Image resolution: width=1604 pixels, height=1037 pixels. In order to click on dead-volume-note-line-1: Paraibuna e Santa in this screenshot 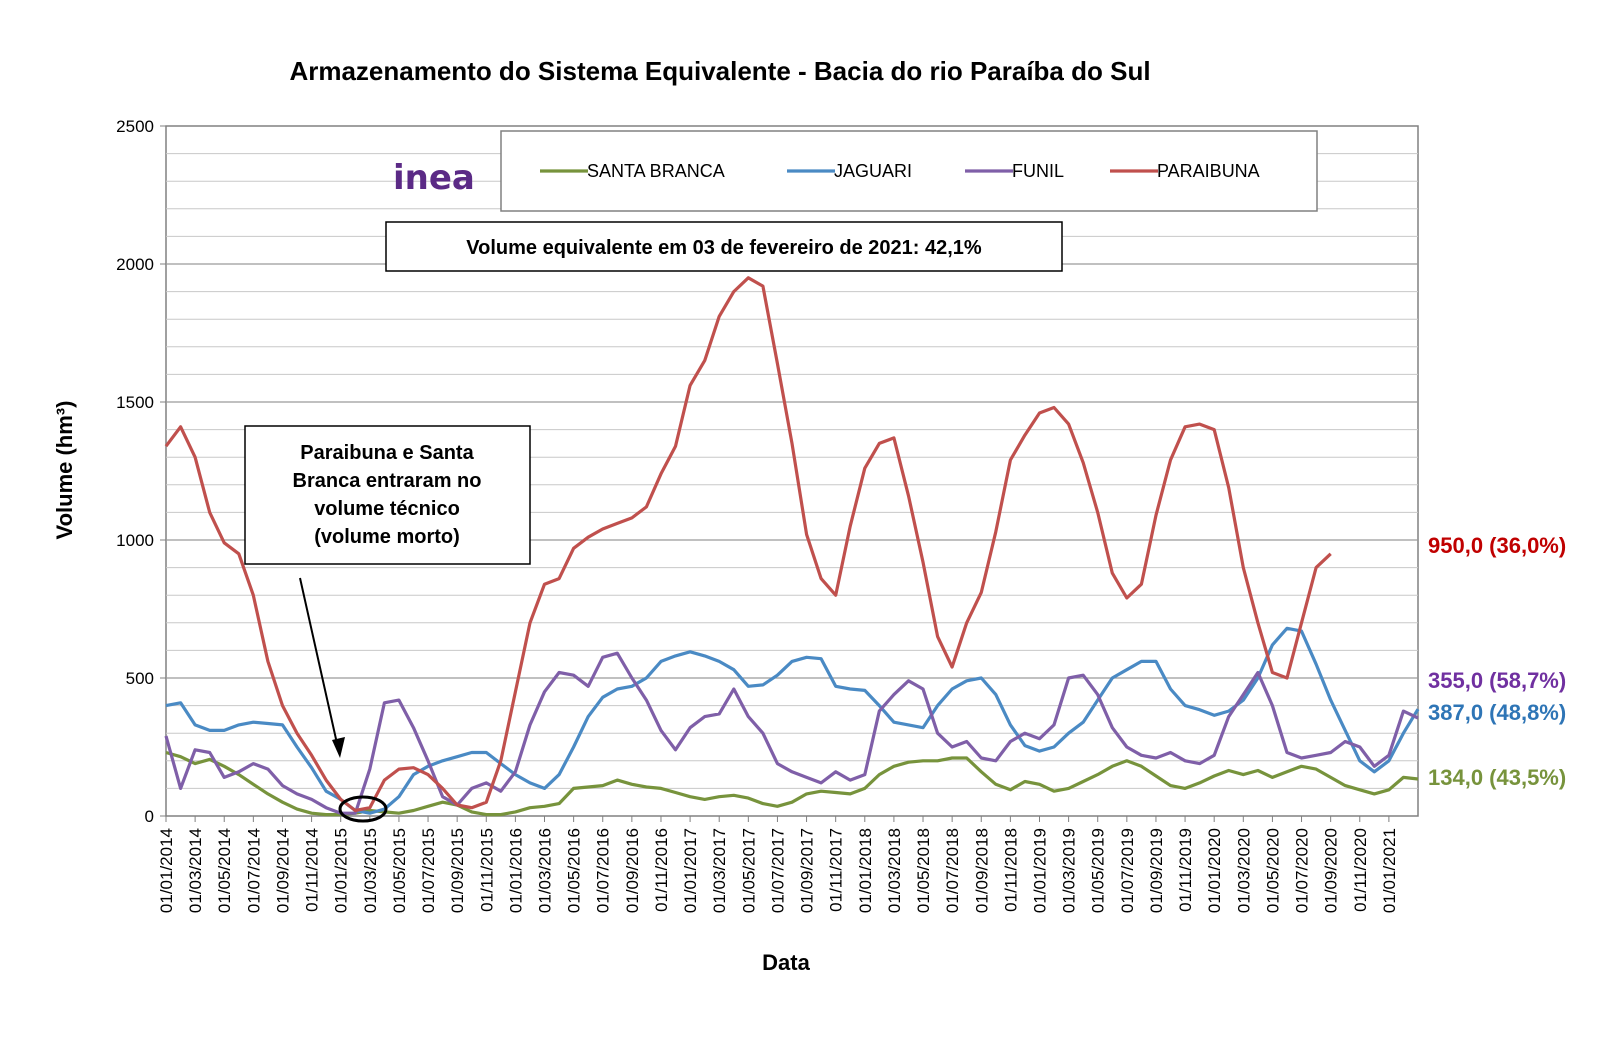, I will do `click(387, 453)`.